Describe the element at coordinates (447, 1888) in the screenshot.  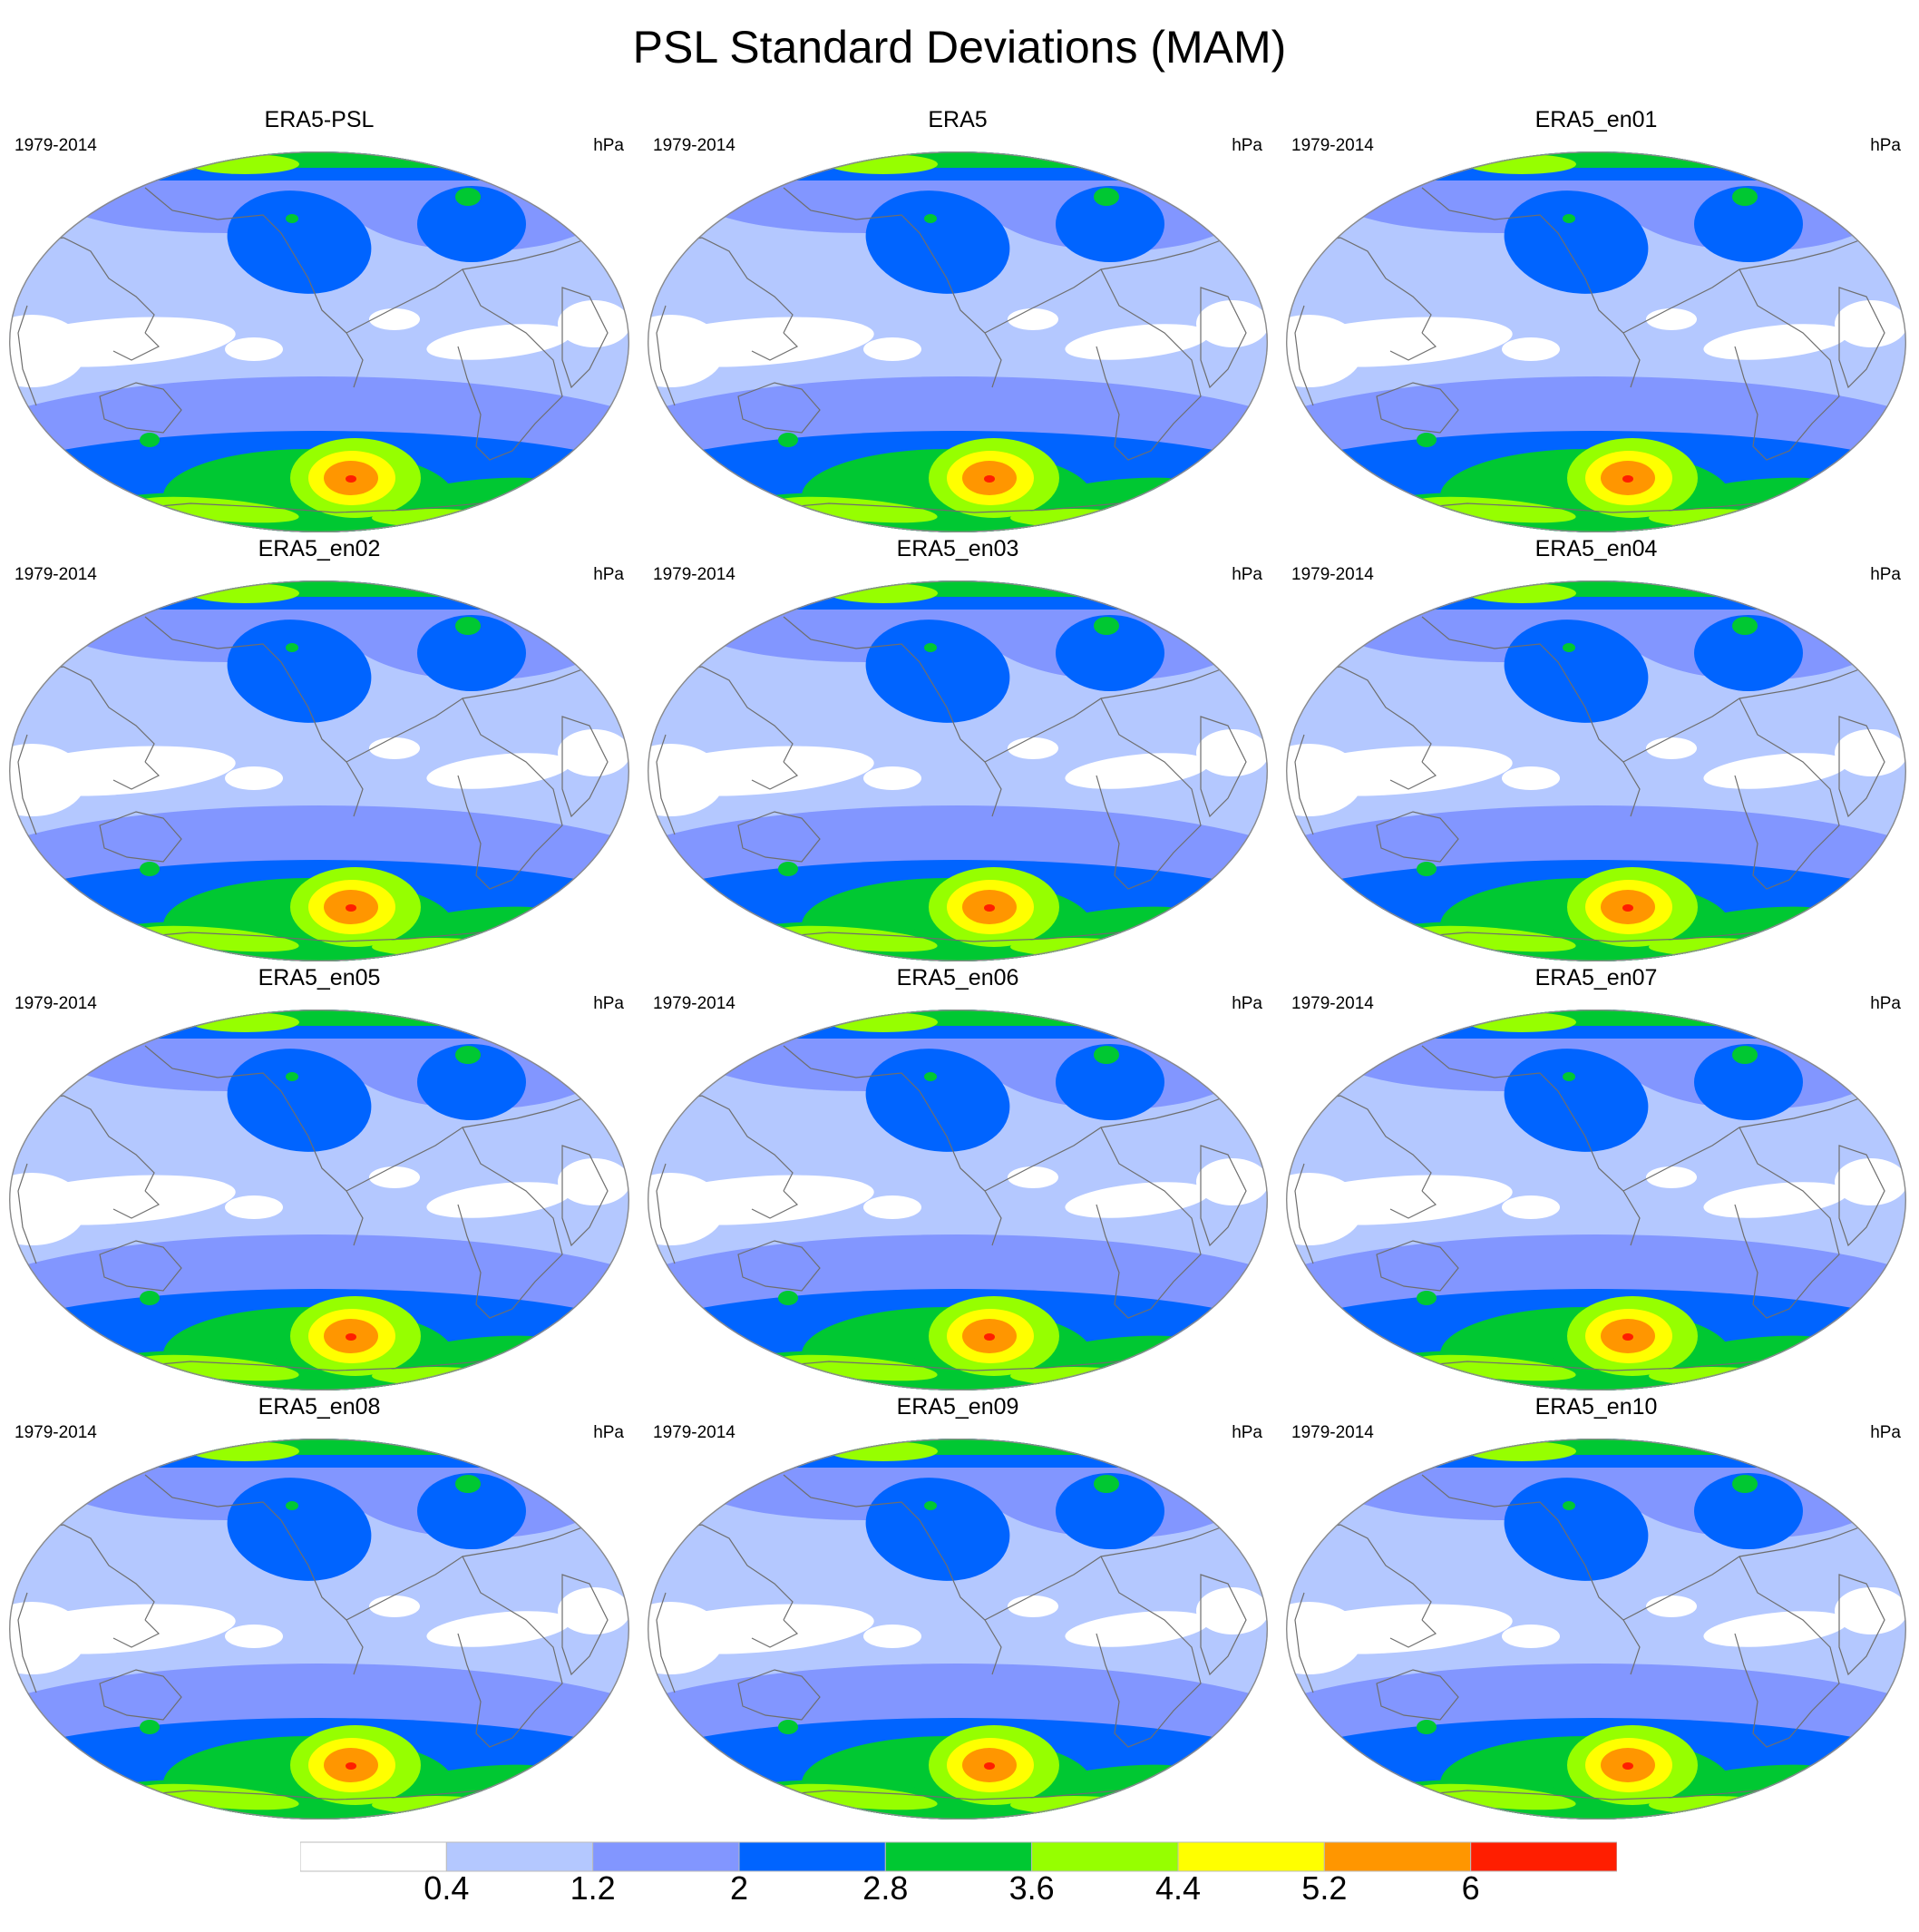
I see `colorbar-label: 0.4` at that location.